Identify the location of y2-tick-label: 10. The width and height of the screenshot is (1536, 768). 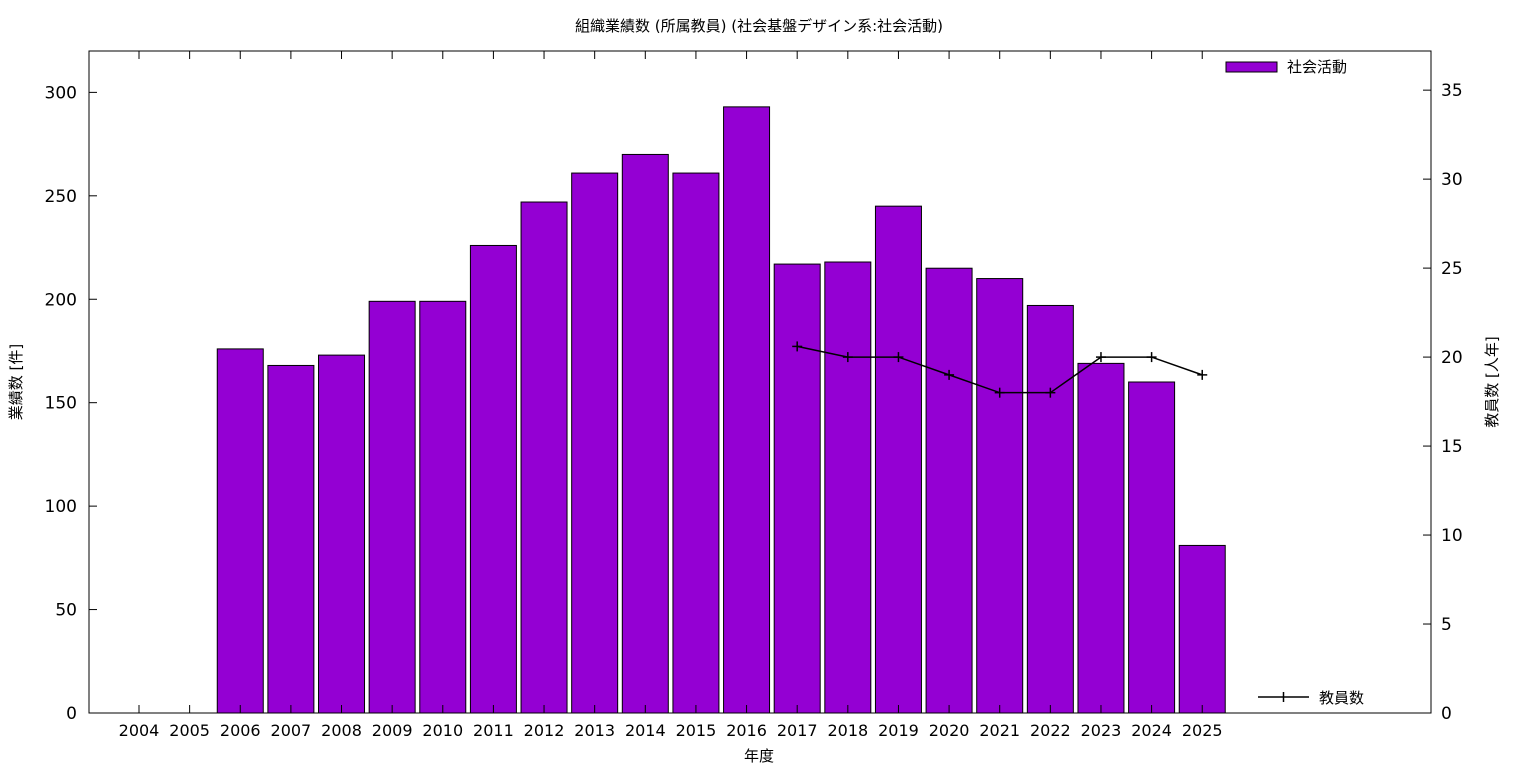
(1452, 536).